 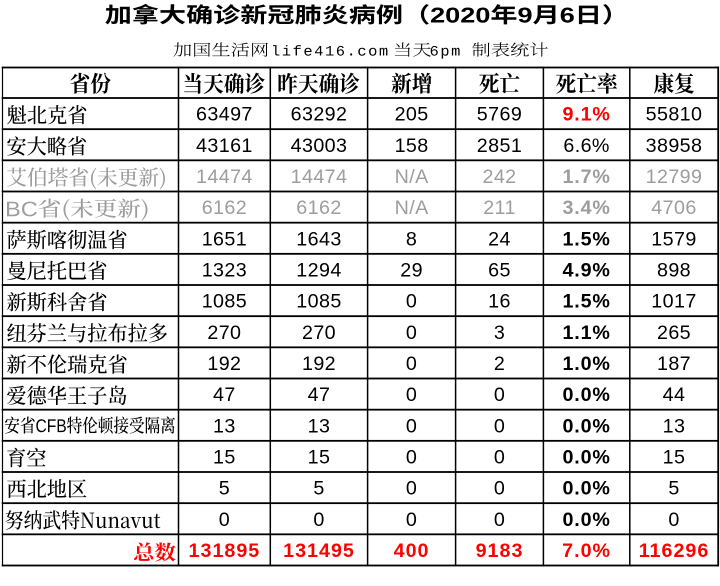 What do you see at coordinates (500, 551) in the screenshot?
I see `svg-text: 9183` at bounding box center [500, 551].